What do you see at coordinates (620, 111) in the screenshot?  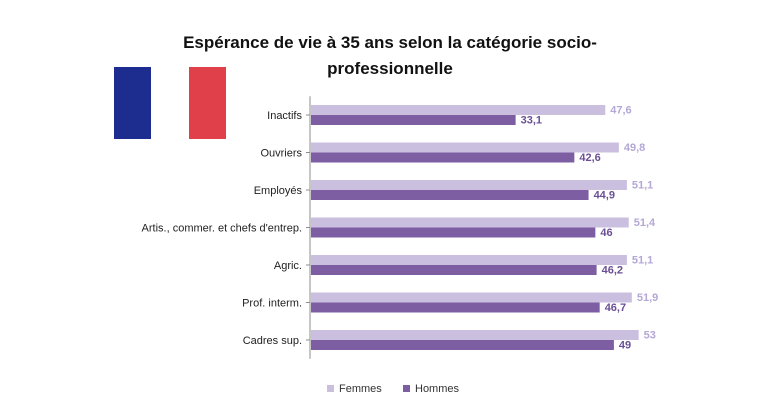 I see `data-label-femmes: 47,6` at bounding box center [620, 111].